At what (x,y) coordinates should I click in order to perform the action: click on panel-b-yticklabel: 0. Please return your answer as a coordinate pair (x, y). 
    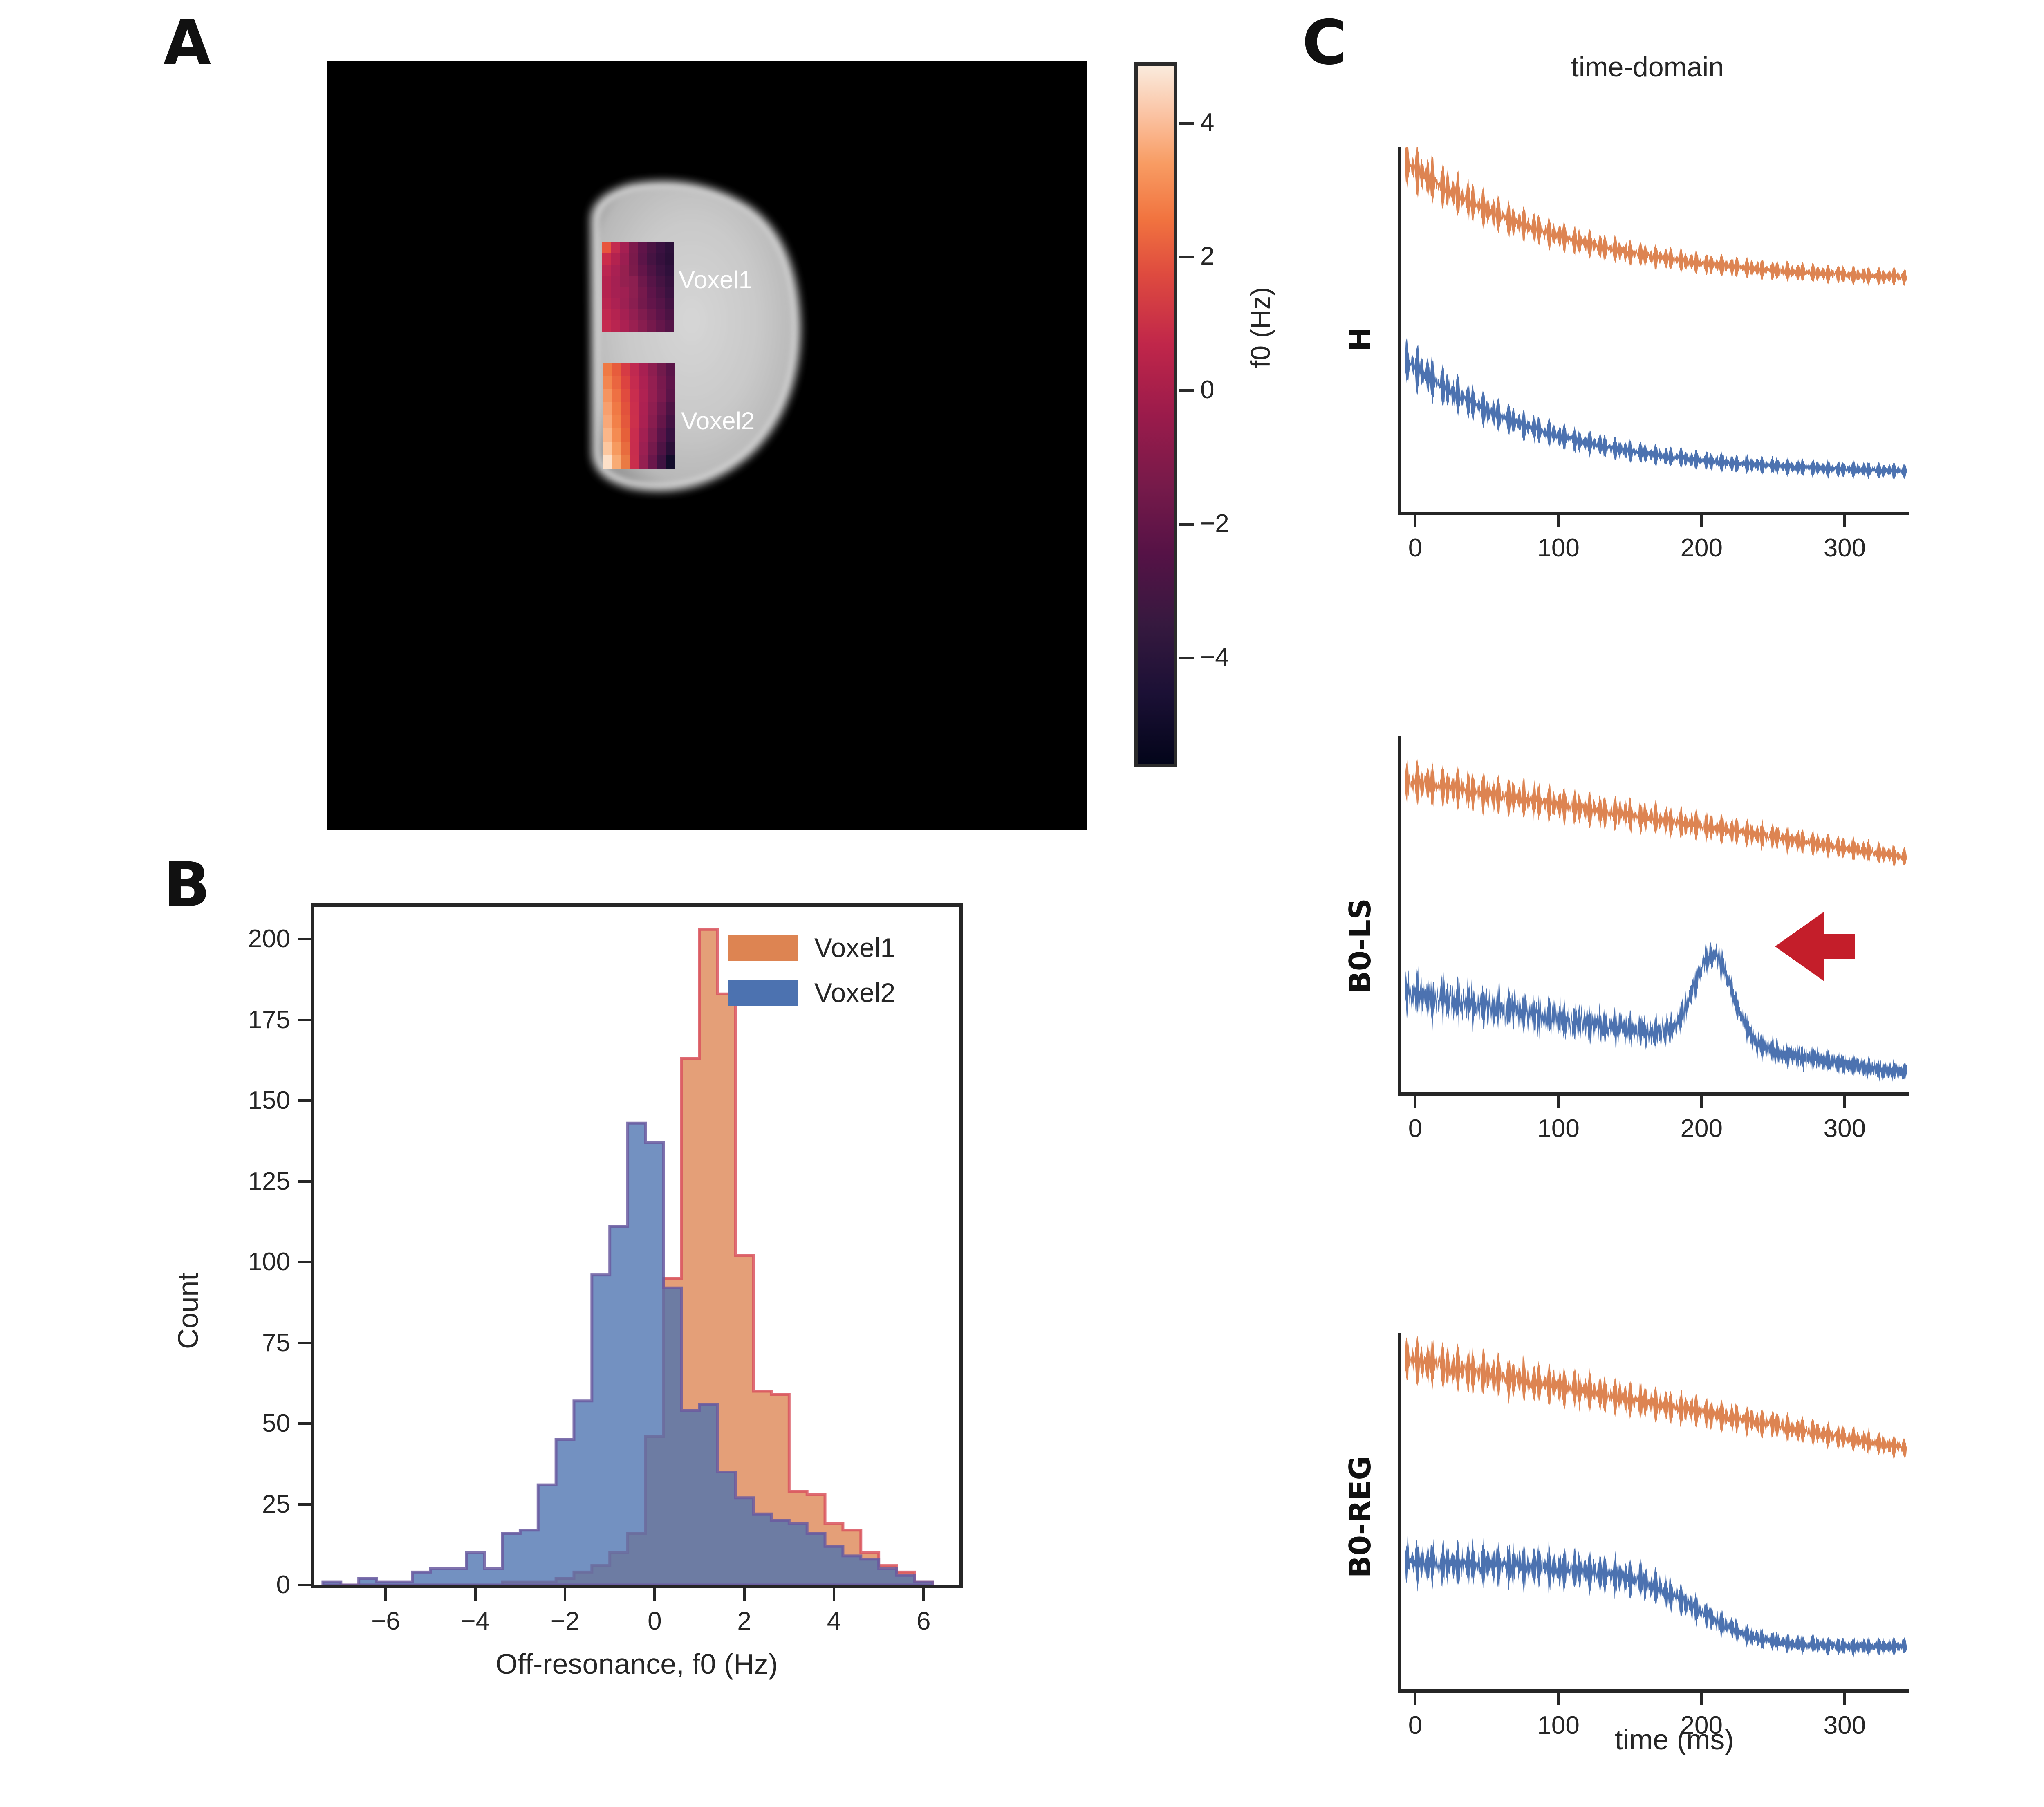
    Looking at the image, I should click on (283, 1585).